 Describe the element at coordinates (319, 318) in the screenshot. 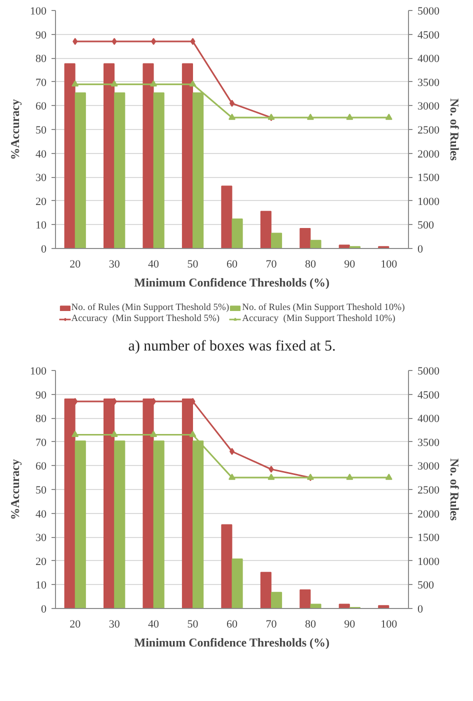

I see `legend-label: Accuracy (Min Support Theshold 10%)` at that location.